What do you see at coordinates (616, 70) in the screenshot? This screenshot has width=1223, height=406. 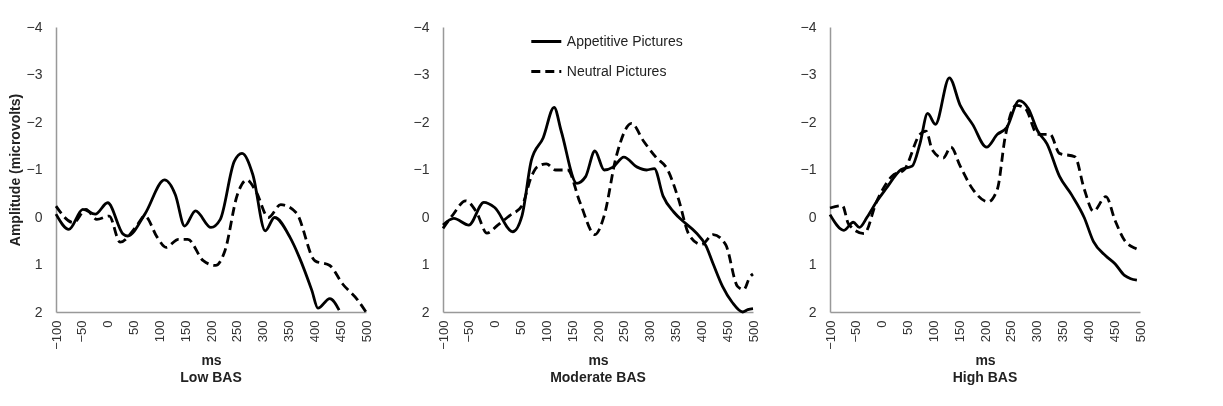 I see `legend-label: Neutral Pictures` at bounding box center [616, 70].